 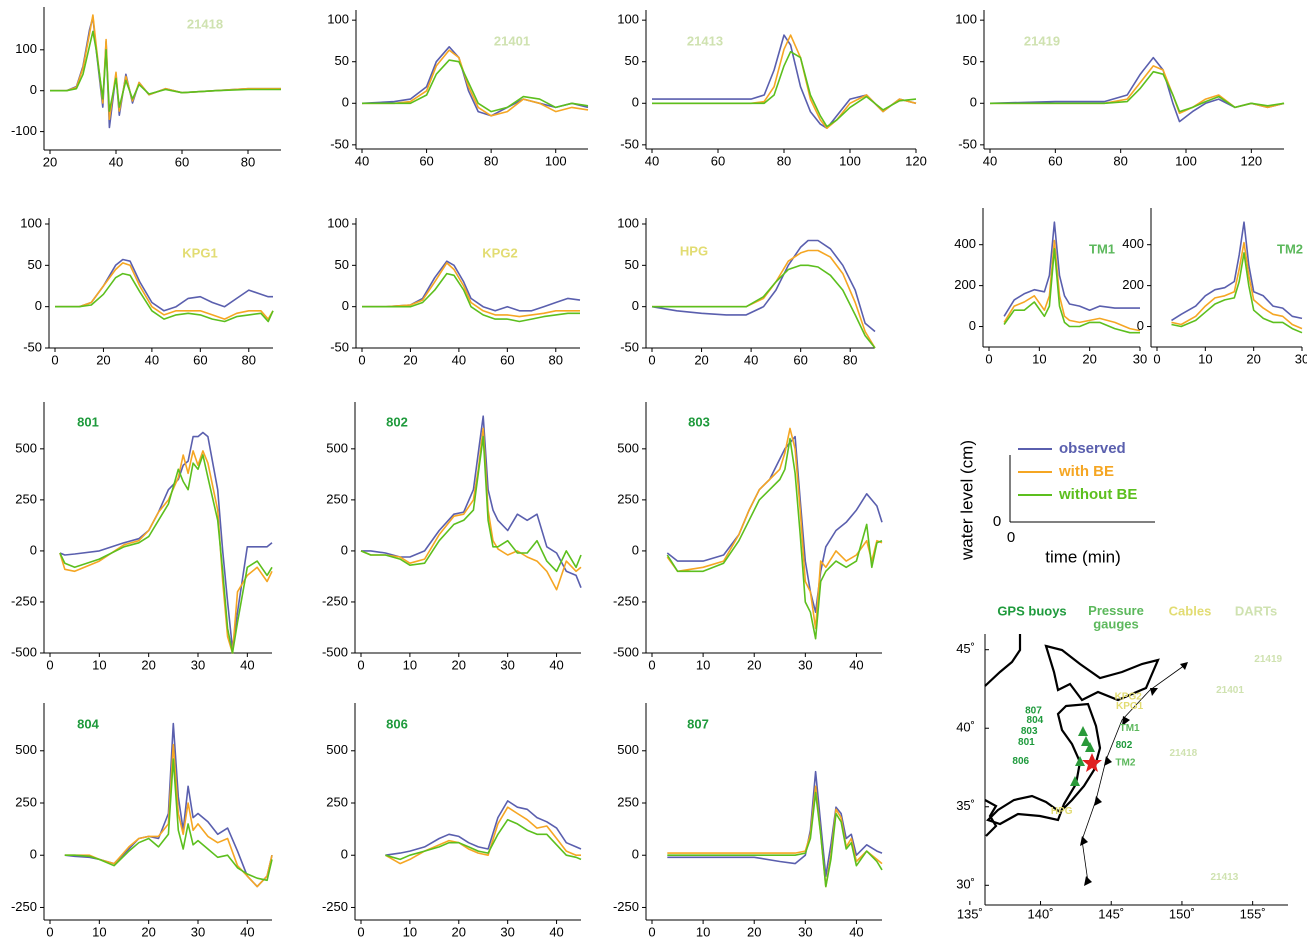 I want to click on map-group-label: Cables, so click(x=1190, y=610).